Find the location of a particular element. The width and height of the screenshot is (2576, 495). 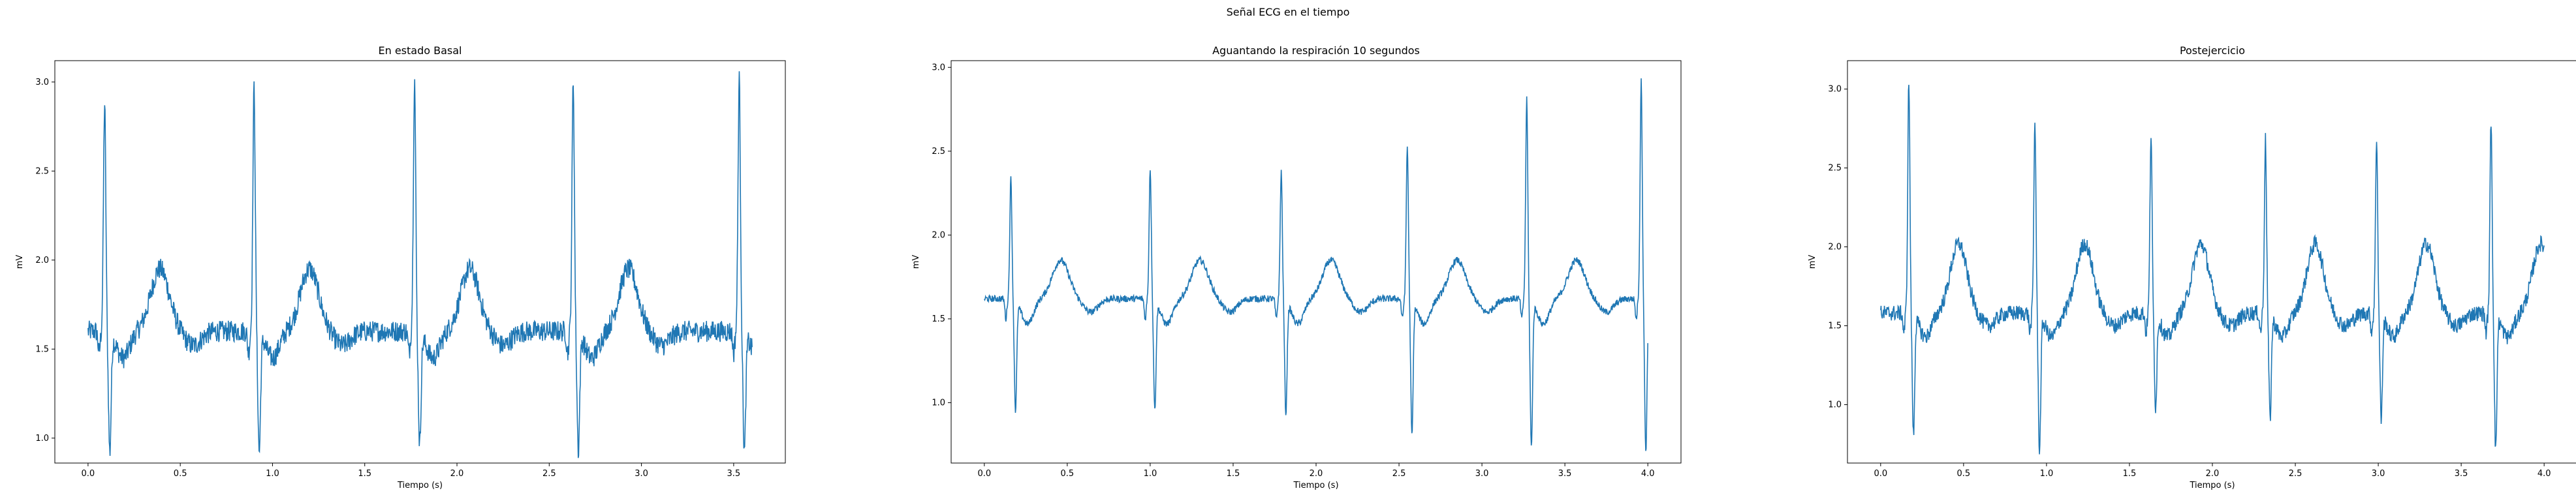

chart-title: Aguantando la respiración 10 segundos is located at coordinates (1316, 50).